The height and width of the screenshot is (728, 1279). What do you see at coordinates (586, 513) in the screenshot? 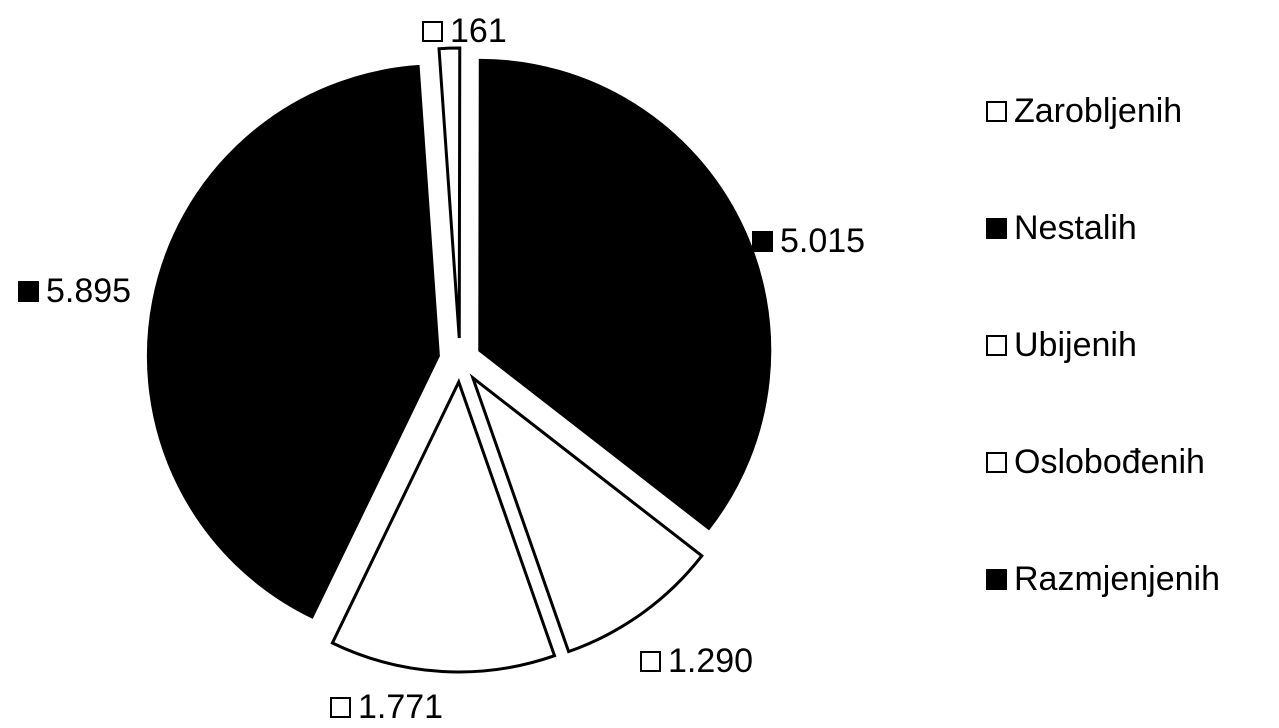
I see `pie-slice-ubijenih` at bounding box center [586, 513].